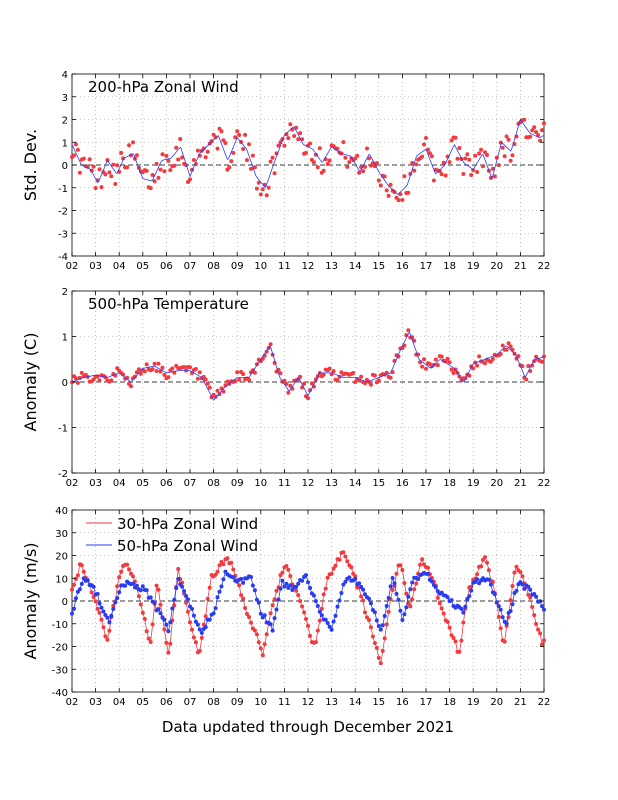  Describe the element at coordinates (190, 483) in the screenshot. I see `x-tick-label: 07` at that location.